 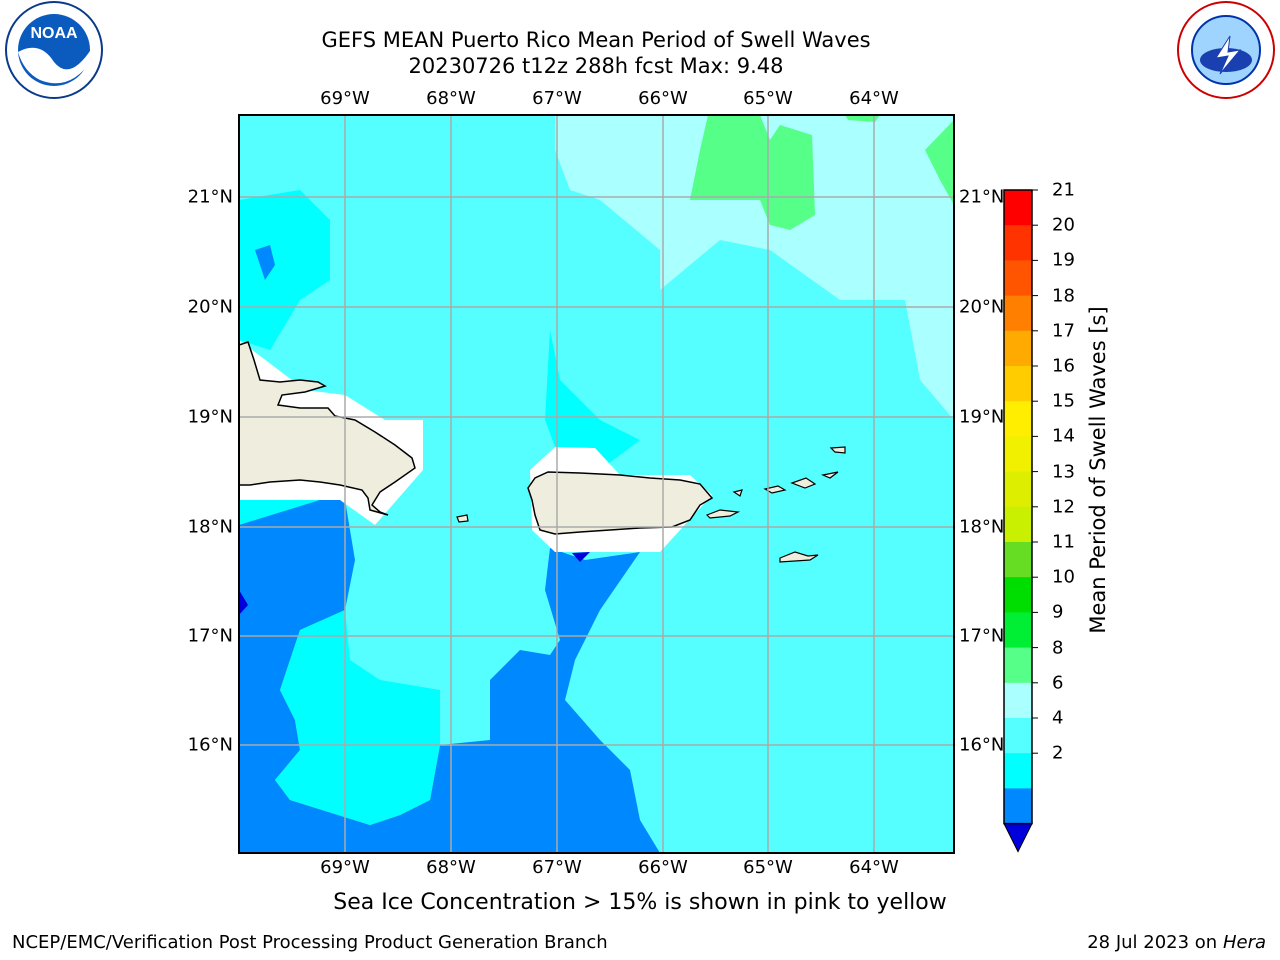 What do you see at coordinates (451, 98) in the screenshot?
I see `lon-label-top: 68°W` at bounding box center [451, 98].